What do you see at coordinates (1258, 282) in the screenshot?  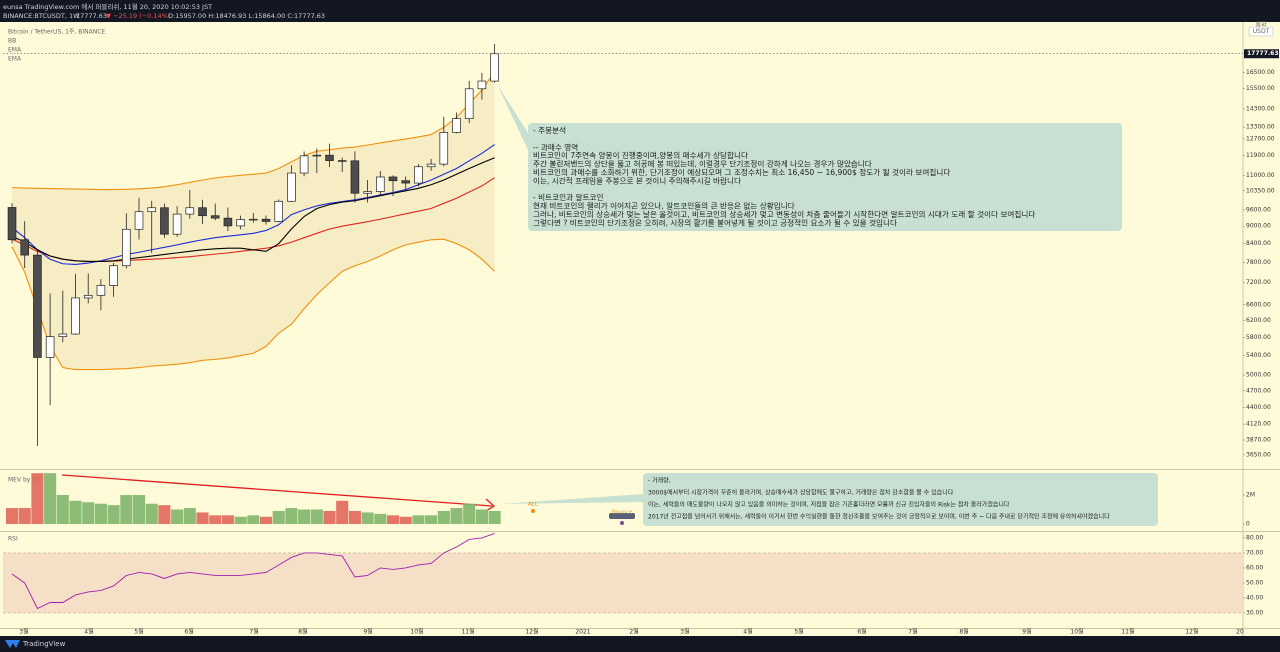 I see `y-tick-label: 7200.00` at bounding box center [1258, 282].